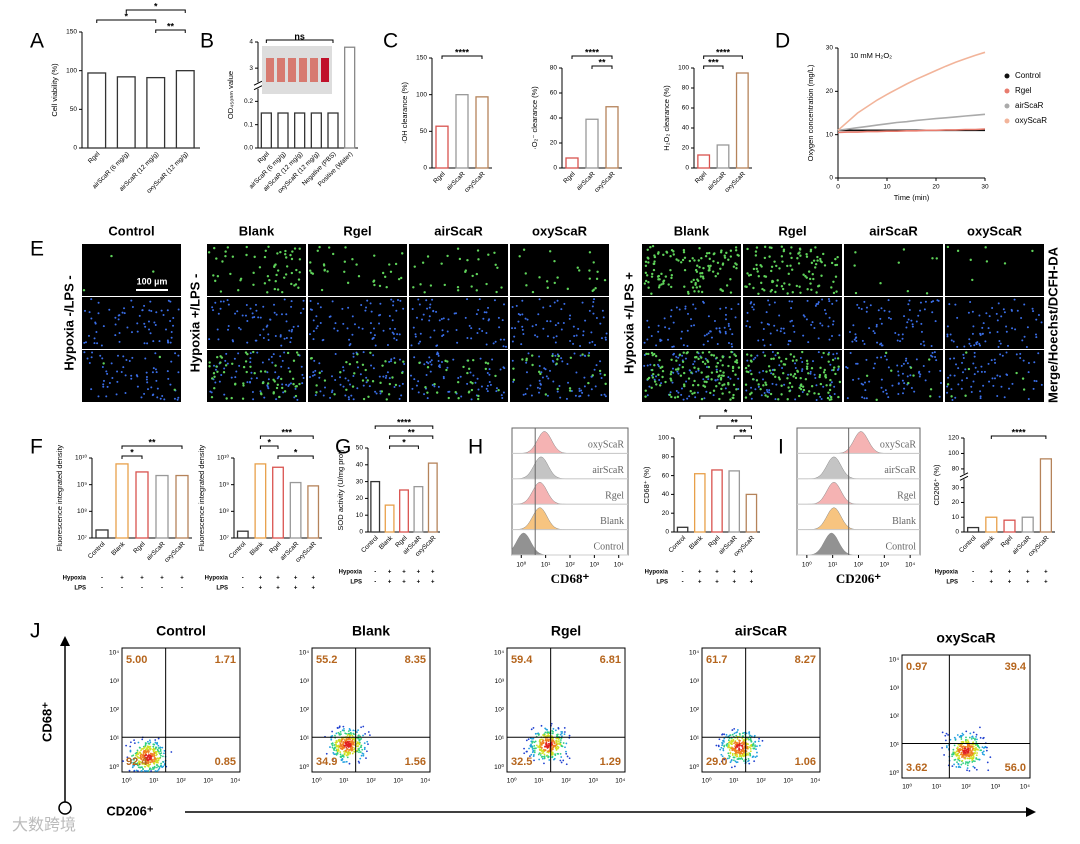 The width and height of the screenshot is (1080, 844). Describe the element at coordinates (1027, 524) in the screenshot. I see `bar` at that location.